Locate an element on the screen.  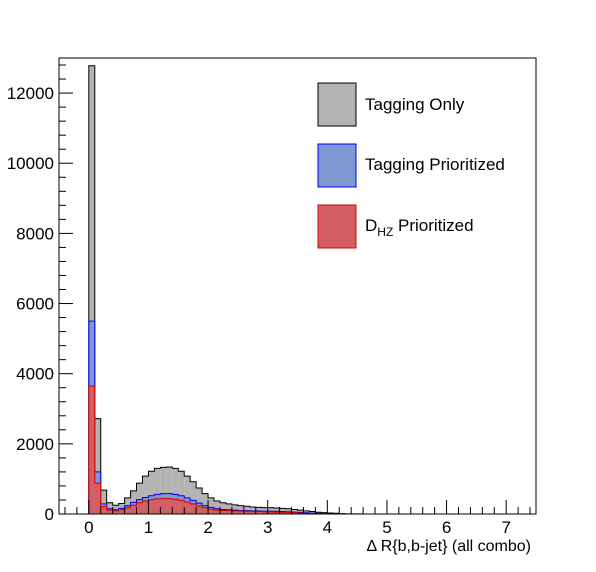
y-tick-label: 2000 is located at coordinates (35, 444).